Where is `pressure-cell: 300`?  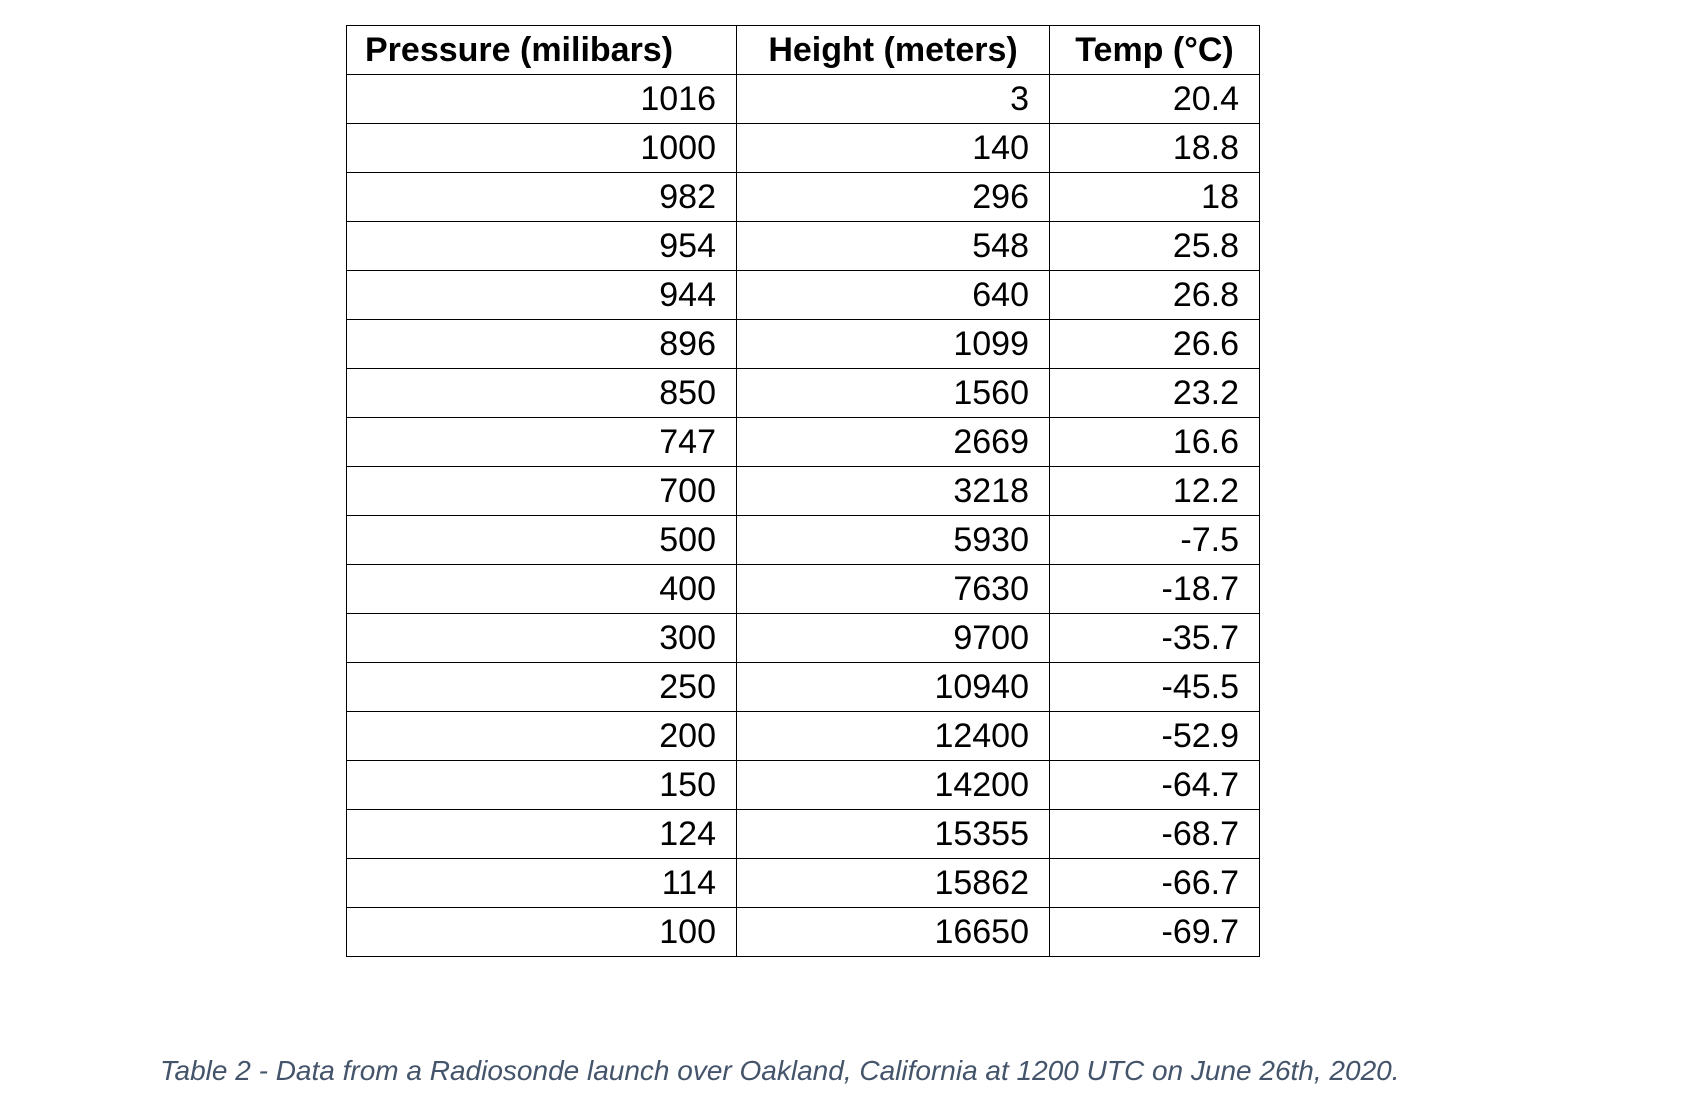
pressure-cell: 300 is located at coordinates (541, 638).